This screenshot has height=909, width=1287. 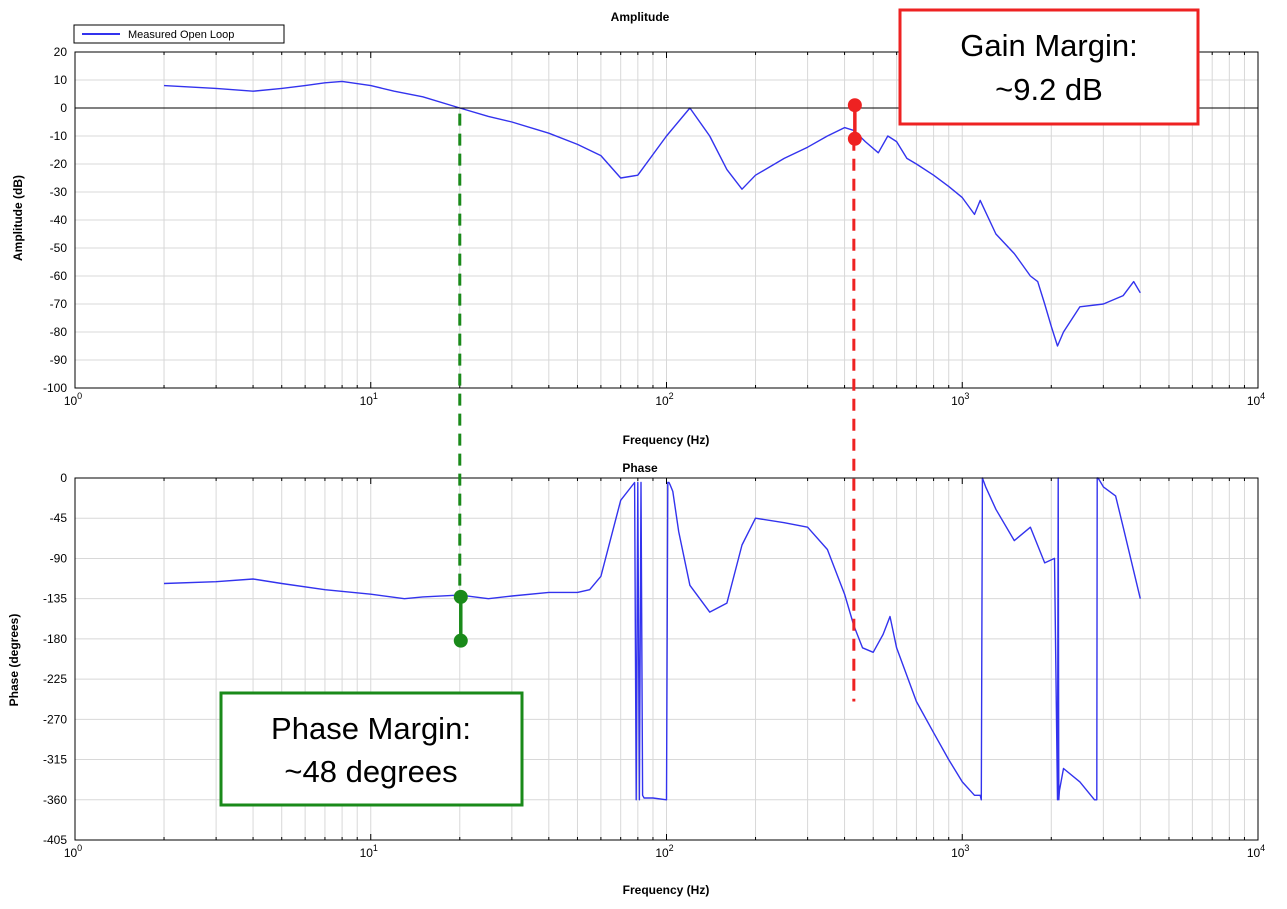 I want to click on gain-margin-top-dot, so click(x=854, y=105).